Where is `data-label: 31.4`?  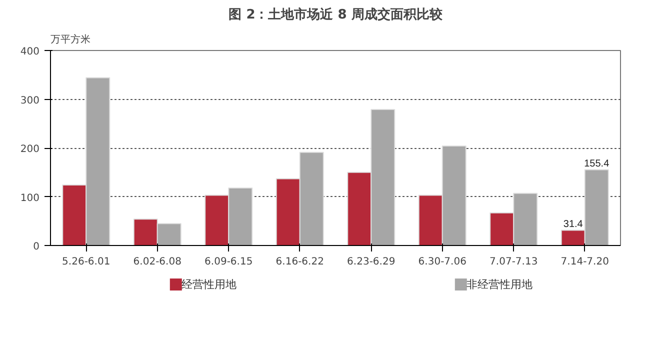
data-label: 31.4 is located at coordinates (573, 224).